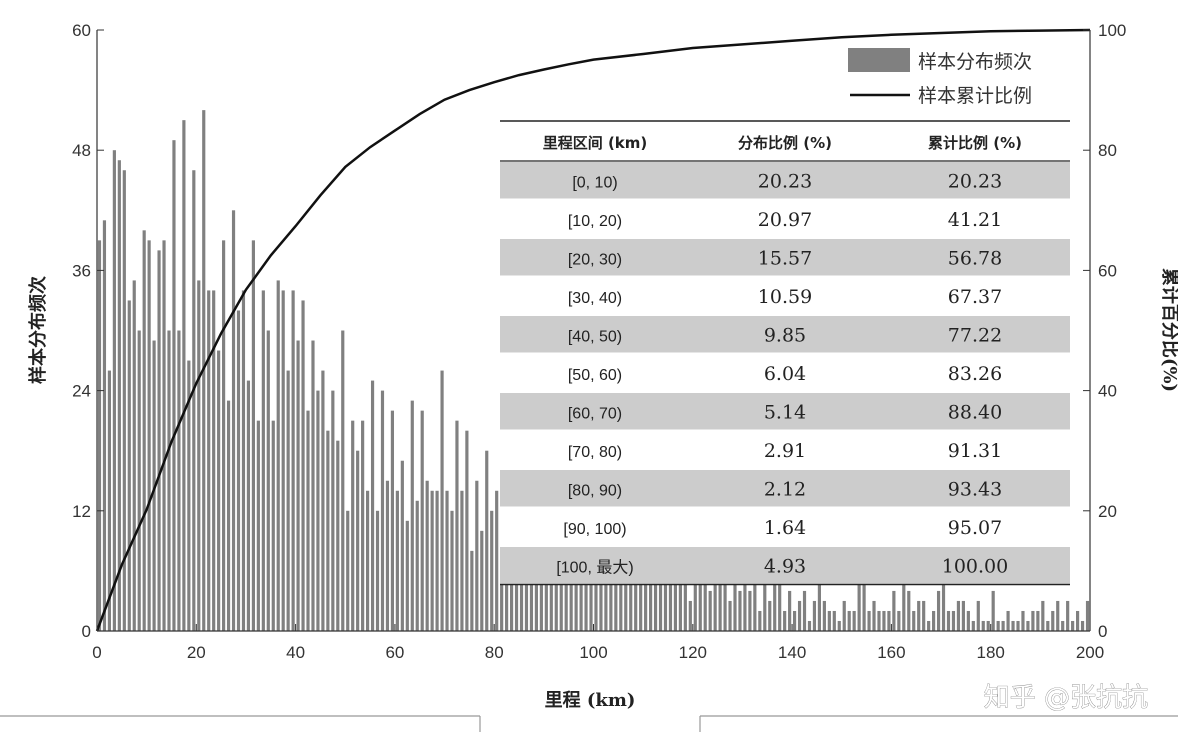 The height and width of the screenshot is (746, 1178). What do you see at coordinates (1168, 330) in the screenshot?
I see `y-axis-right-title: 累计百分比(%)` at bounding box center [1168, 330].